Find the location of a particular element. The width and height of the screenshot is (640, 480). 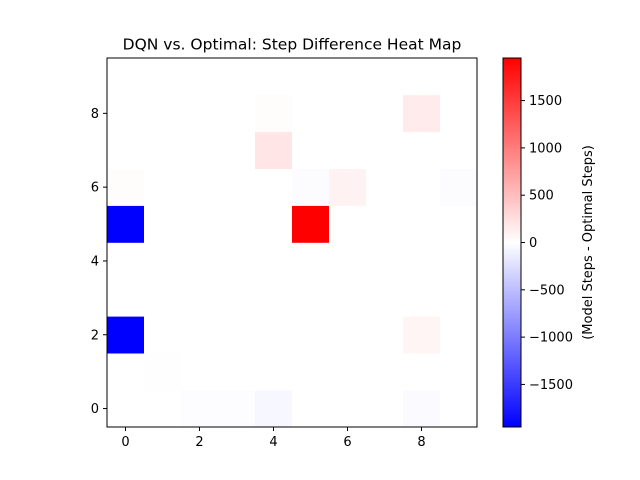

y-tick-label: 4 is located at coordinates (95, 261).